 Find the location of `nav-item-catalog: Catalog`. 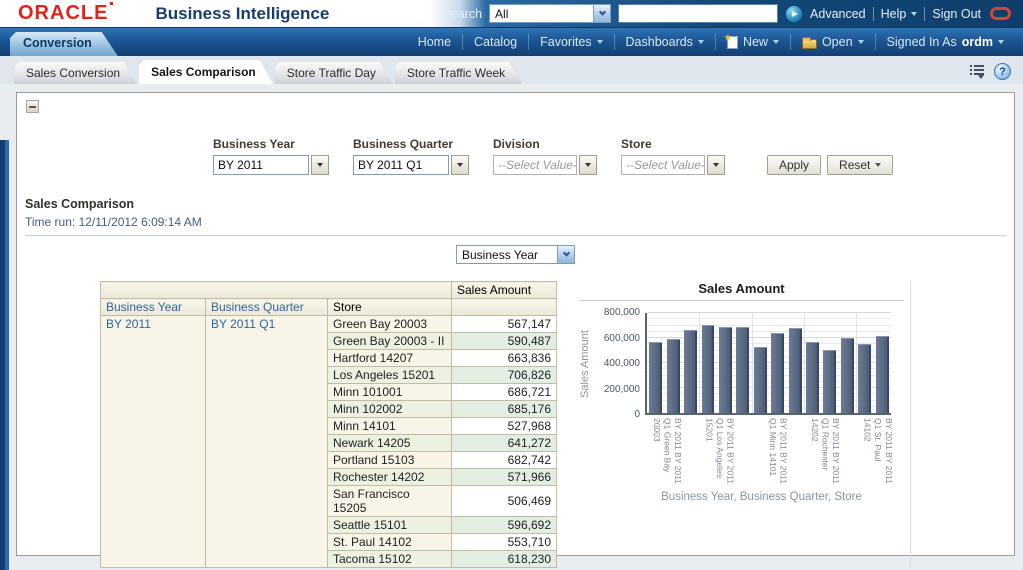

nav-item-catalog: Catalog is located at coordinates (495, 42).